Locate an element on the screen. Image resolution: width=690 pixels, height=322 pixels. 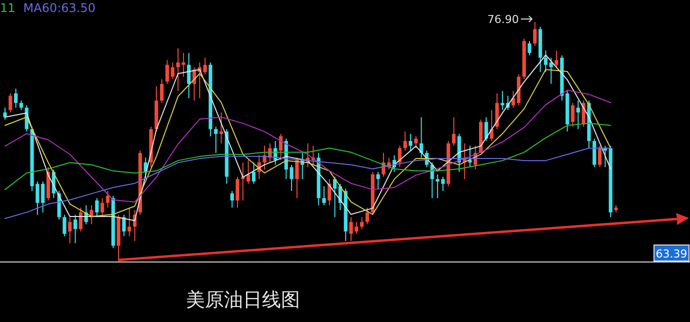
text: MA60:63.50 is located at coordinates (59, 8).